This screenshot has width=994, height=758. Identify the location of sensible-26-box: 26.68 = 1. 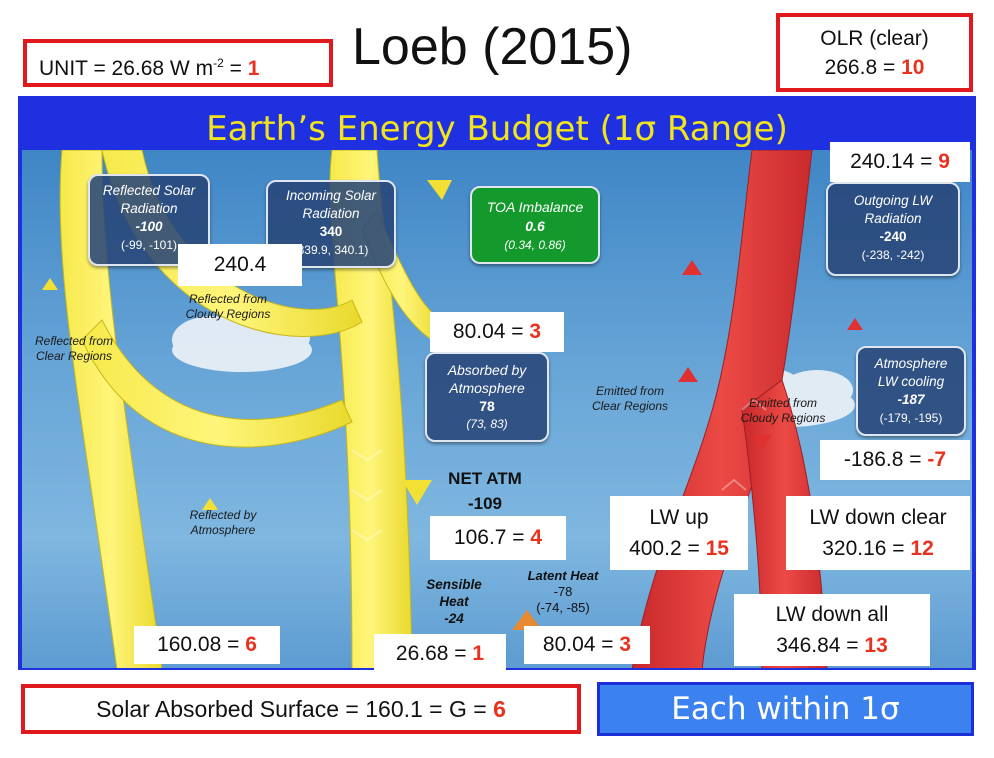
(440, 654).